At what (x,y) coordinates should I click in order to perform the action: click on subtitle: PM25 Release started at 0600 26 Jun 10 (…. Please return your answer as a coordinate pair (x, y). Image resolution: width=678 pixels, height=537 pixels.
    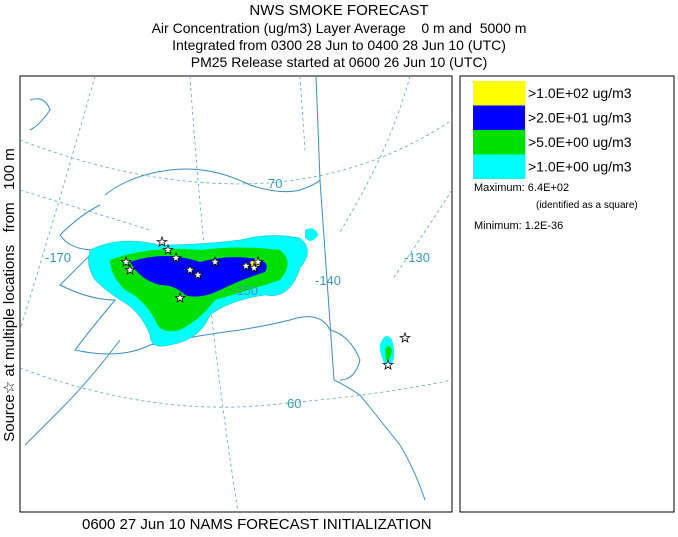
    Looking at the image, I should click on (339, 62).